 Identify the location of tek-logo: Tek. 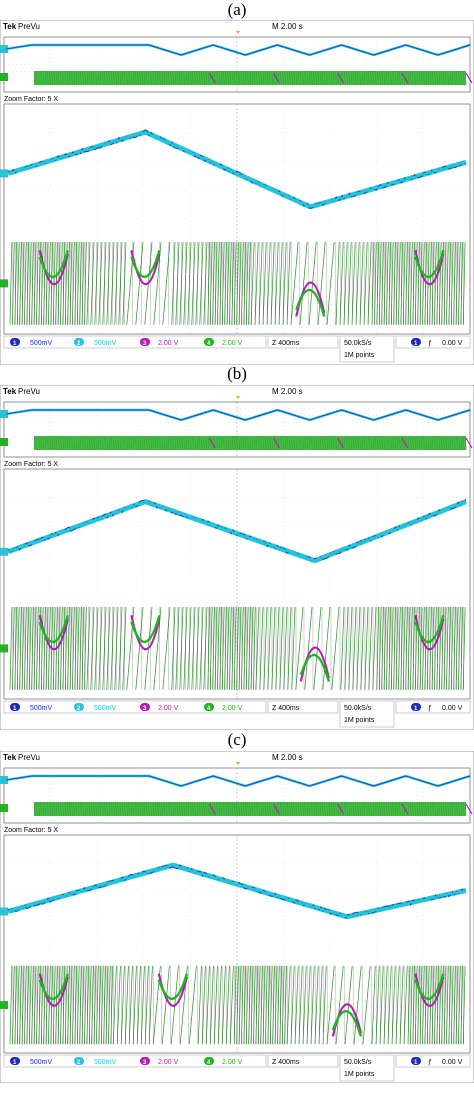
(10, 757).